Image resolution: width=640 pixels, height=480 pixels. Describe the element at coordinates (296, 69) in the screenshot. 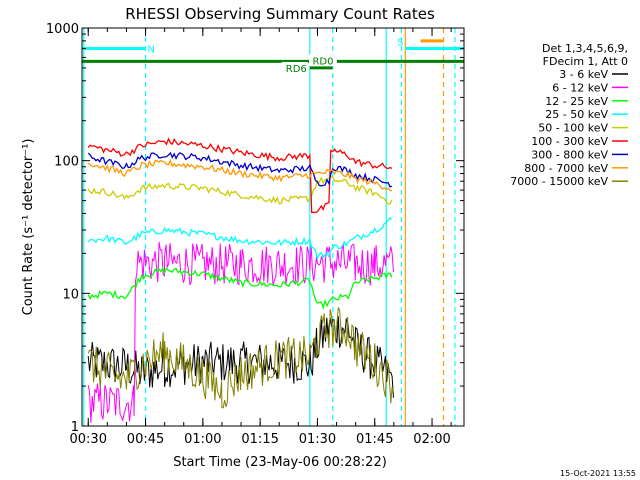

I see `annotation-label-4: RD6` at that location.